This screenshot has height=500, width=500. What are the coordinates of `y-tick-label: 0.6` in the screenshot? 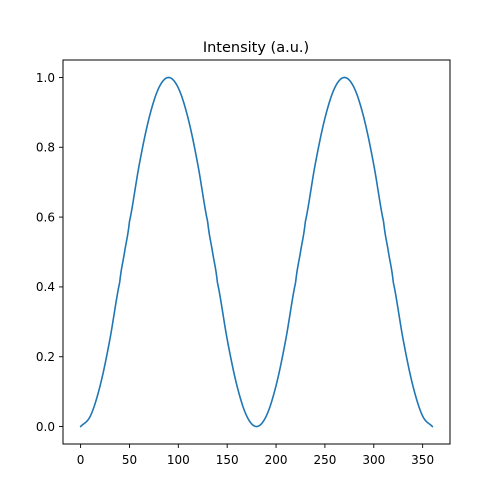 It's located at (45, 217).